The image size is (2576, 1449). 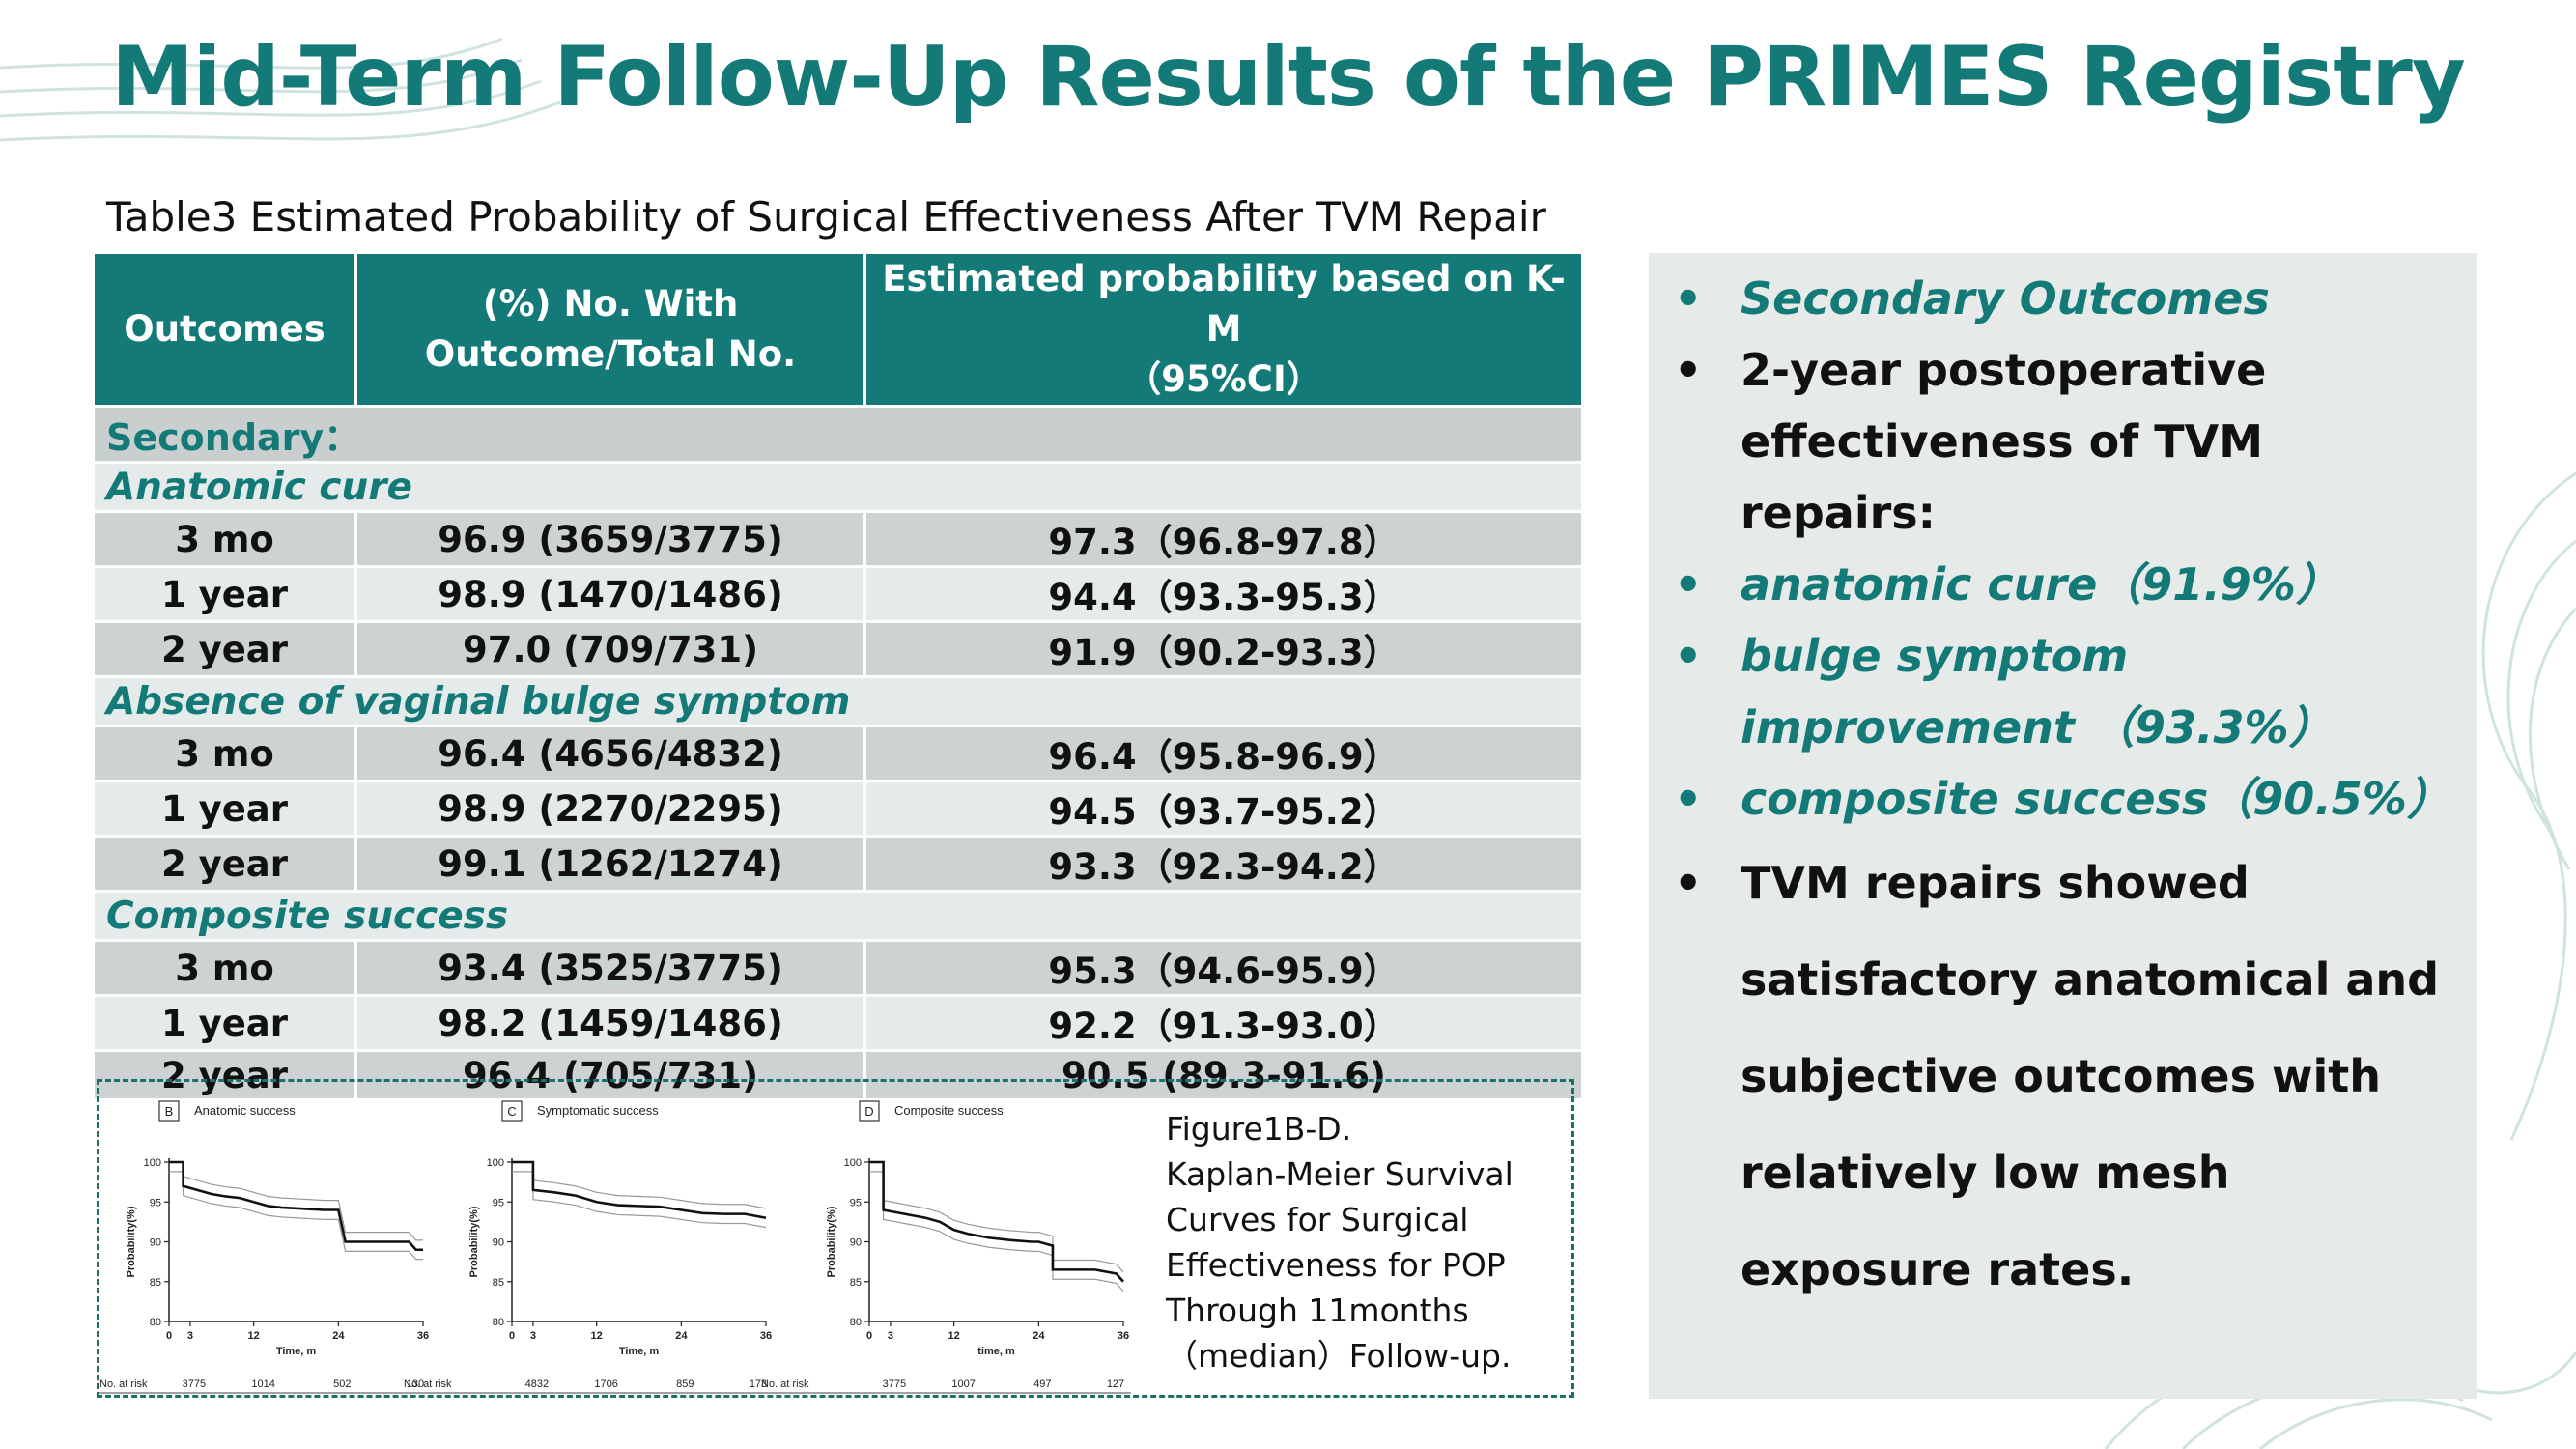 What do you see at coordinates (415, 1384) in the screenshot?
I see `at-risk-value: 130` at bounding box center [415, 1384].